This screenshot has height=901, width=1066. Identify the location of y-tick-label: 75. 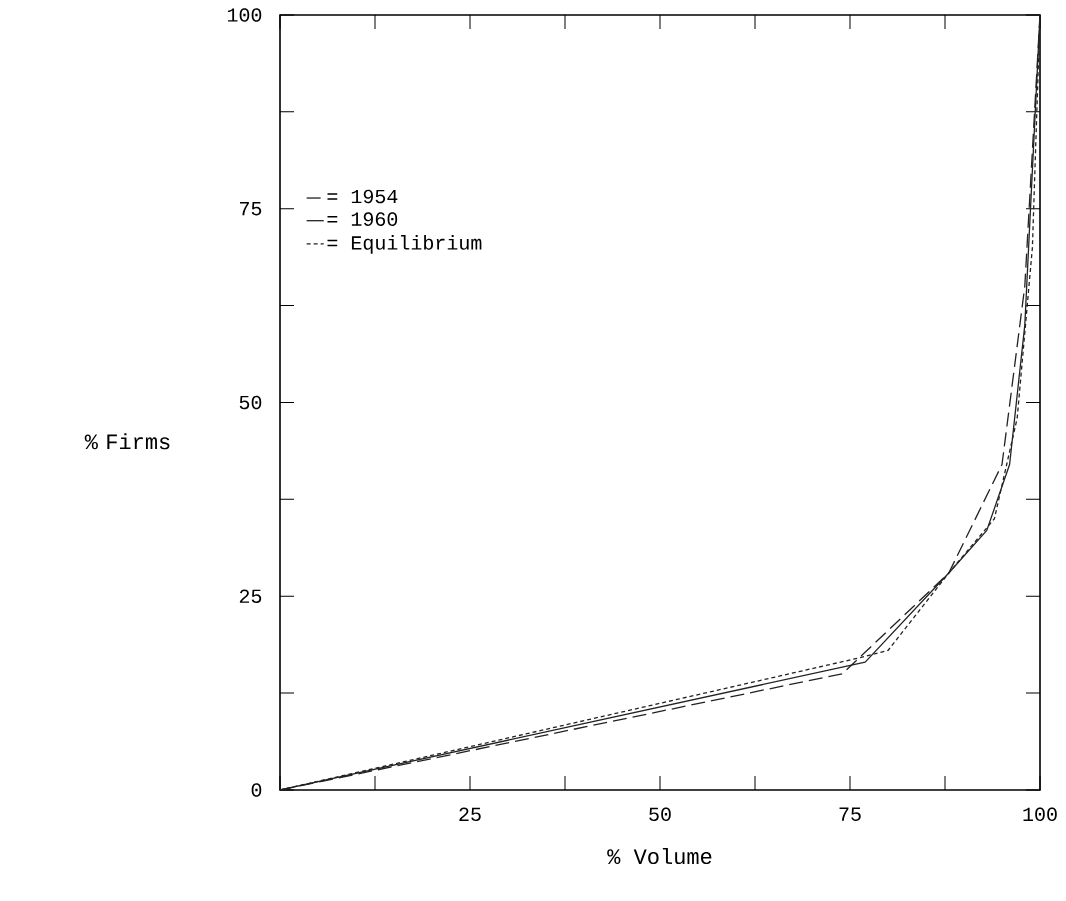
(251, 209).